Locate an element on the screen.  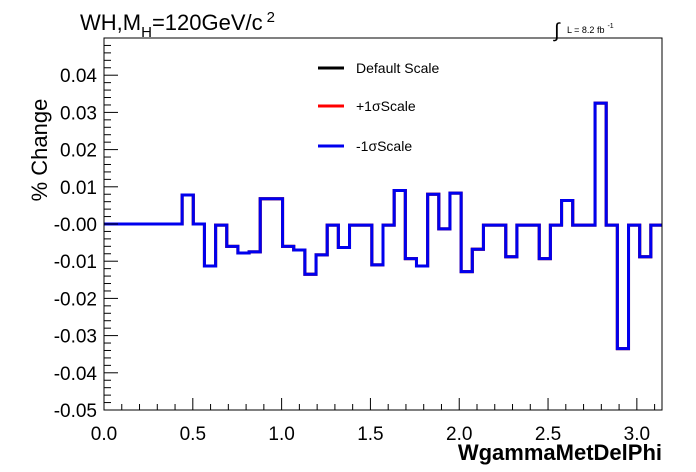
y-tick-label: -0.04 is located at coordinates (76, 374).